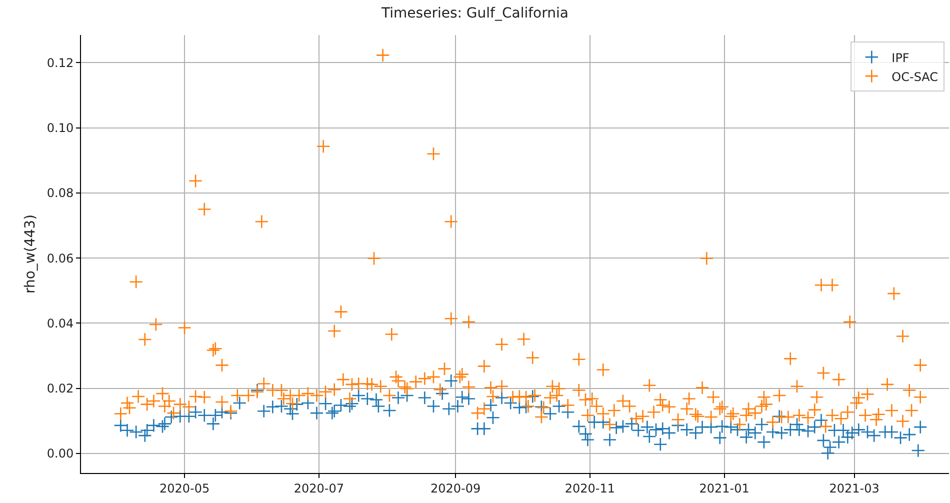  What do you see at coordinates (30, 254) in the screenshot?
I see `y-axis-title: rho_w(443)` at bounding box center [30, 254].